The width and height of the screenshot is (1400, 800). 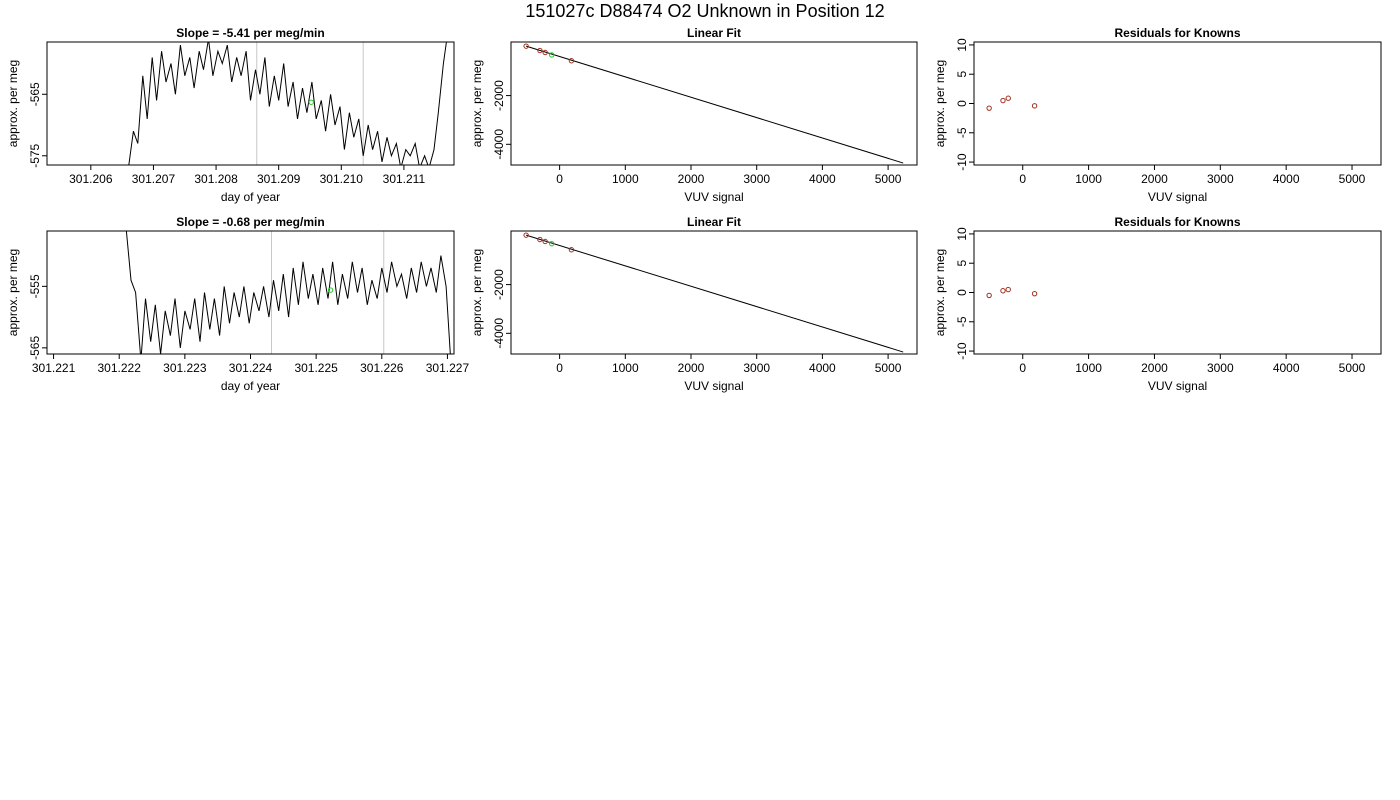 I want to click on x-tick-label: 301.210, so click(x=342, y=179).